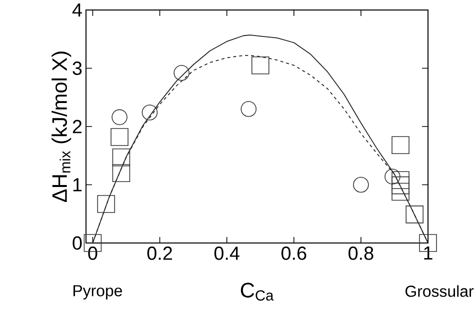  I want to click on x-axis-title: C$_{Ca}$, so click(257, 291).